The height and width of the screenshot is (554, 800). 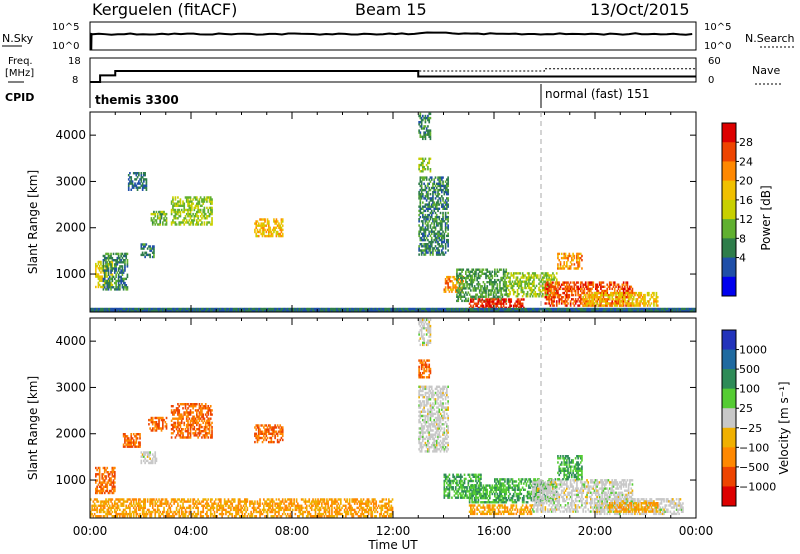 What do you see at coordinates (391, 40) in the screenshot?
I see `noise-sky-line` at bounding box center [391, 40].